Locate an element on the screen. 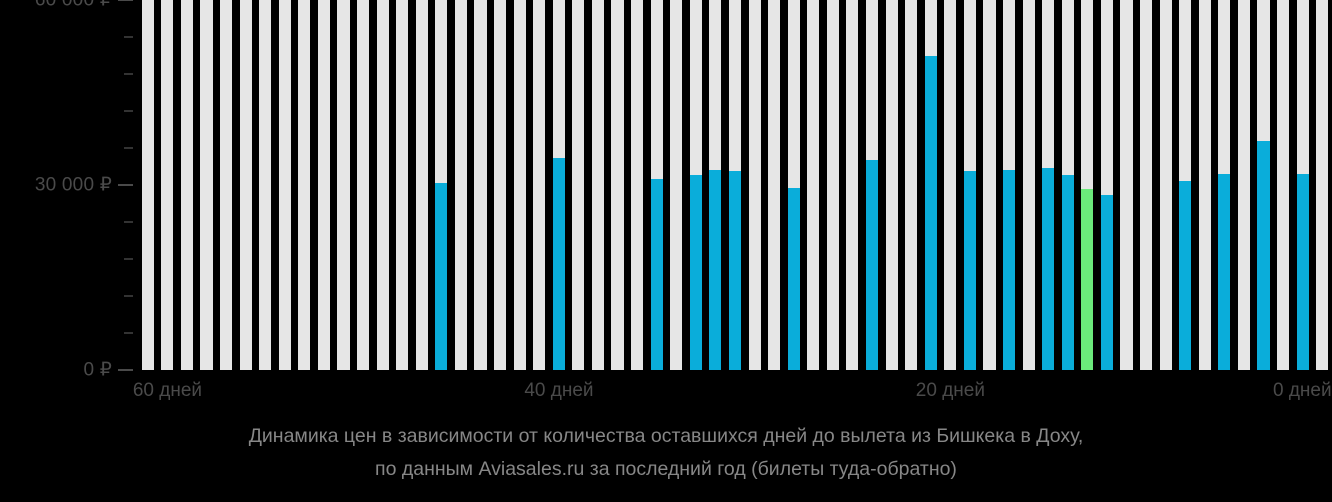 The image size is (1332, 502). y-axis-tick-label: 60 000 ₽ is located at coordinates (73, 5).